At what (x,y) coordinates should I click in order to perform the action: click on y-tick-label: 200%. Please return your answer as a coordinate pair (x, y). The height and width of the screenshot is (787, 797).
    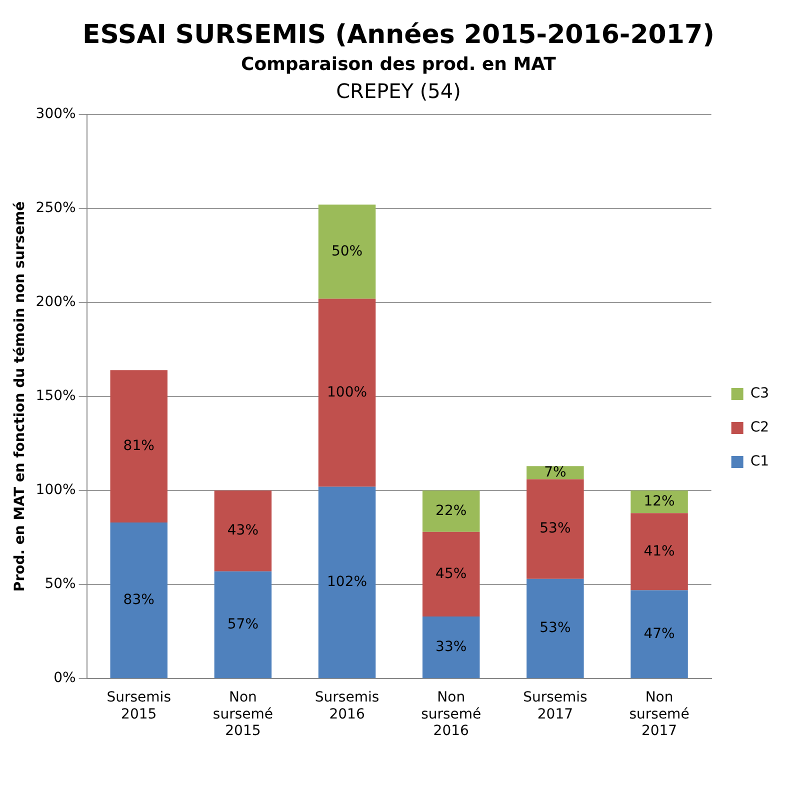
    Looking at the image, I should click on (56, 302).